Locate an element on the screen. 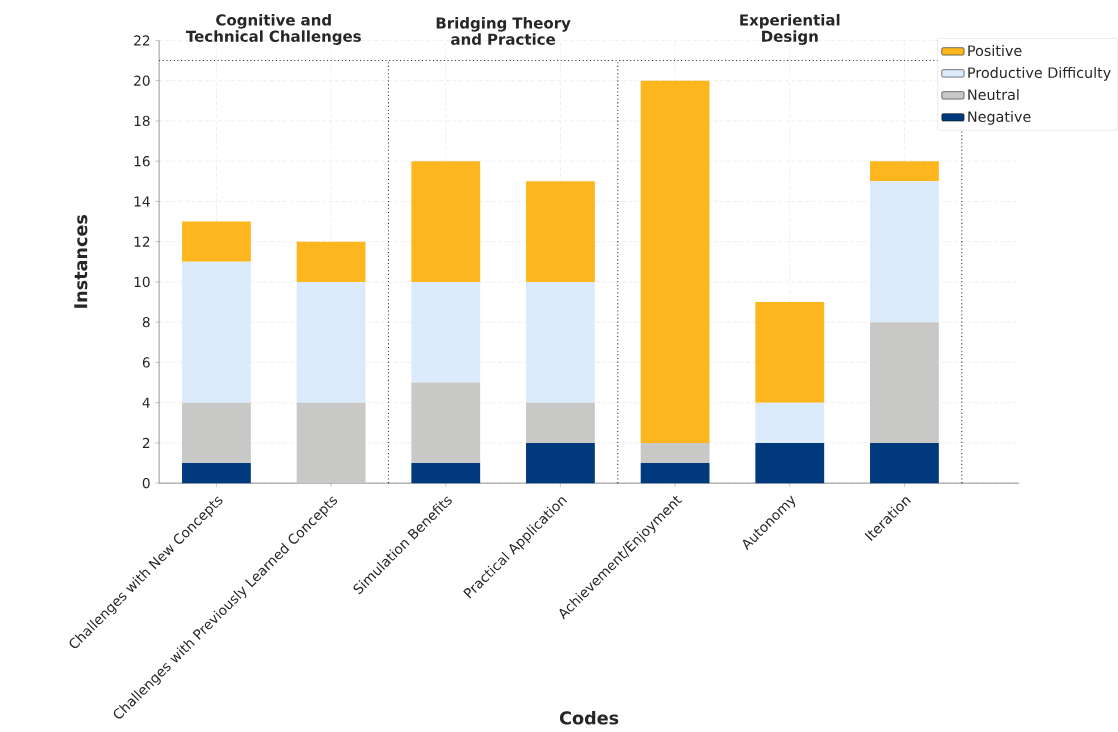 This screenshot has width=1118, height=732. legend-label: Neutral is located at coordinates (993, 95).